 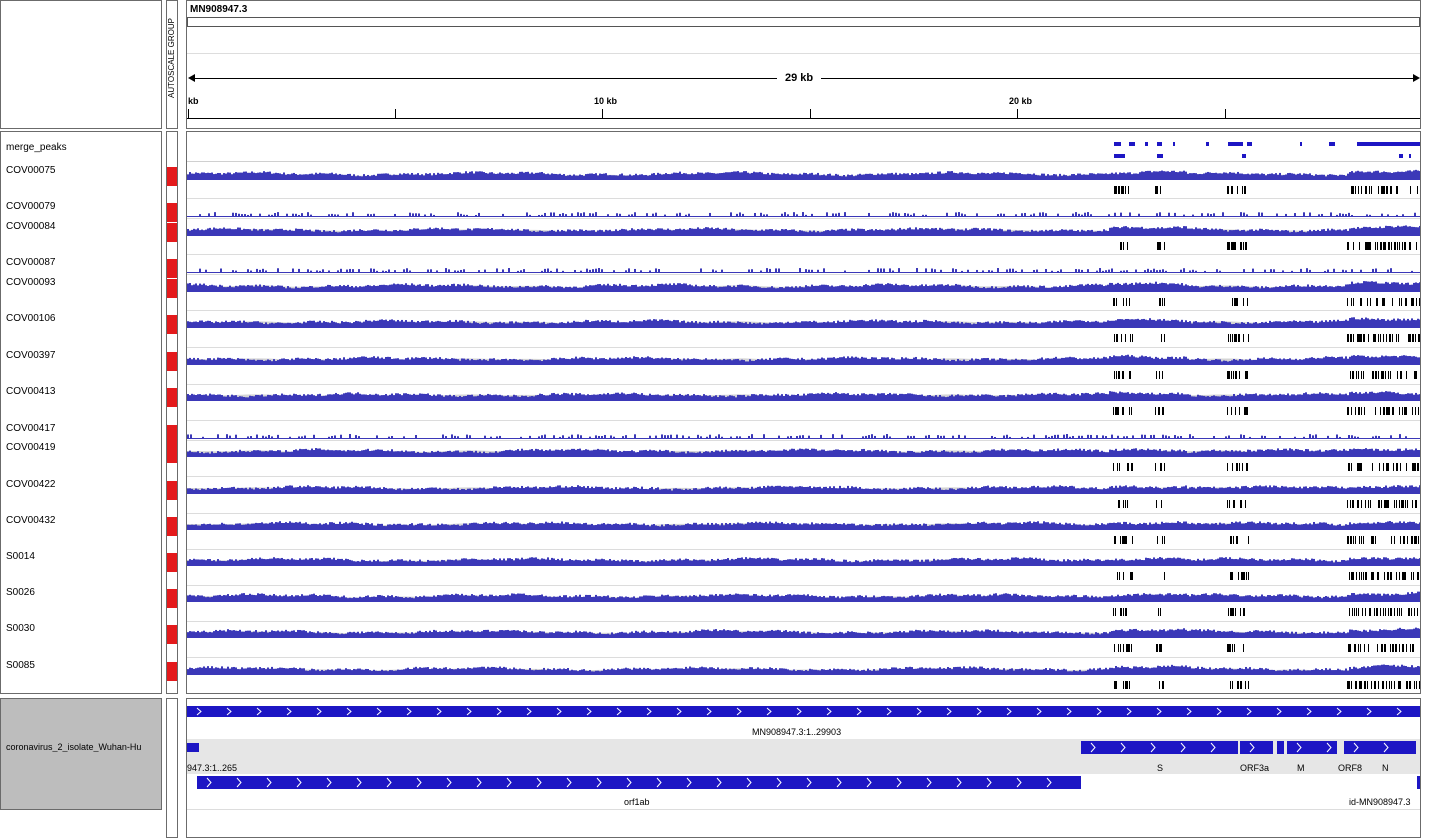 I want to click on feature-track-name: coronavirus_2_isolate_Wuhan-Hu, so click(x=74, y=747).